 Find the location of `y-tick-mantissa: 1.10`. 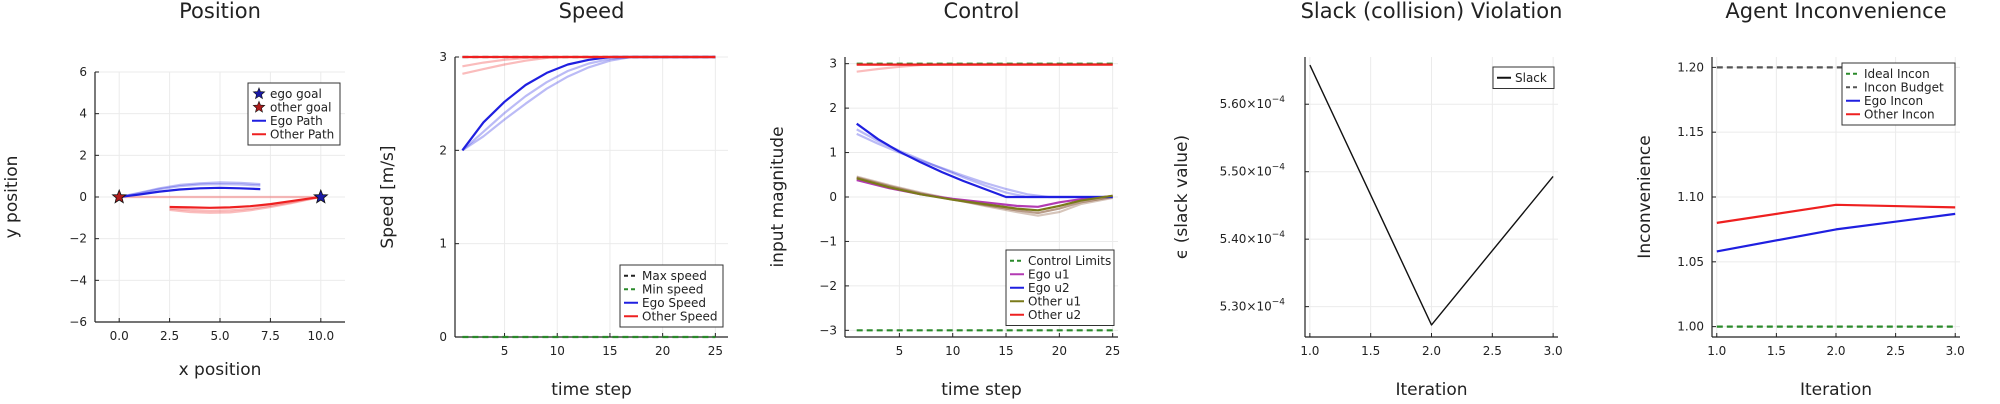

y-tick-mantissa: 1.10 is located at coordinates (1690, 197).